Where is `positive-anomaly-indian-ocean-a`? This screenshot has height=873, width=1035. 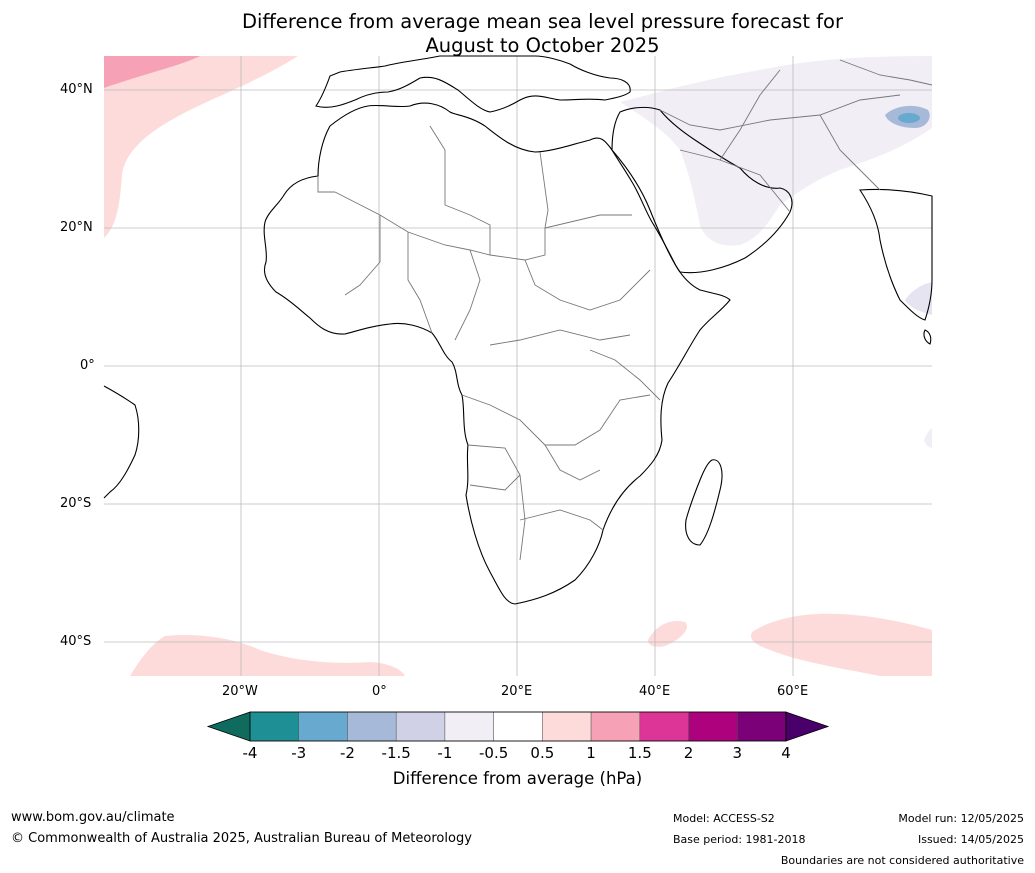
positive-anomaly-indian-ocean-a is located at coordinates (668, 633).